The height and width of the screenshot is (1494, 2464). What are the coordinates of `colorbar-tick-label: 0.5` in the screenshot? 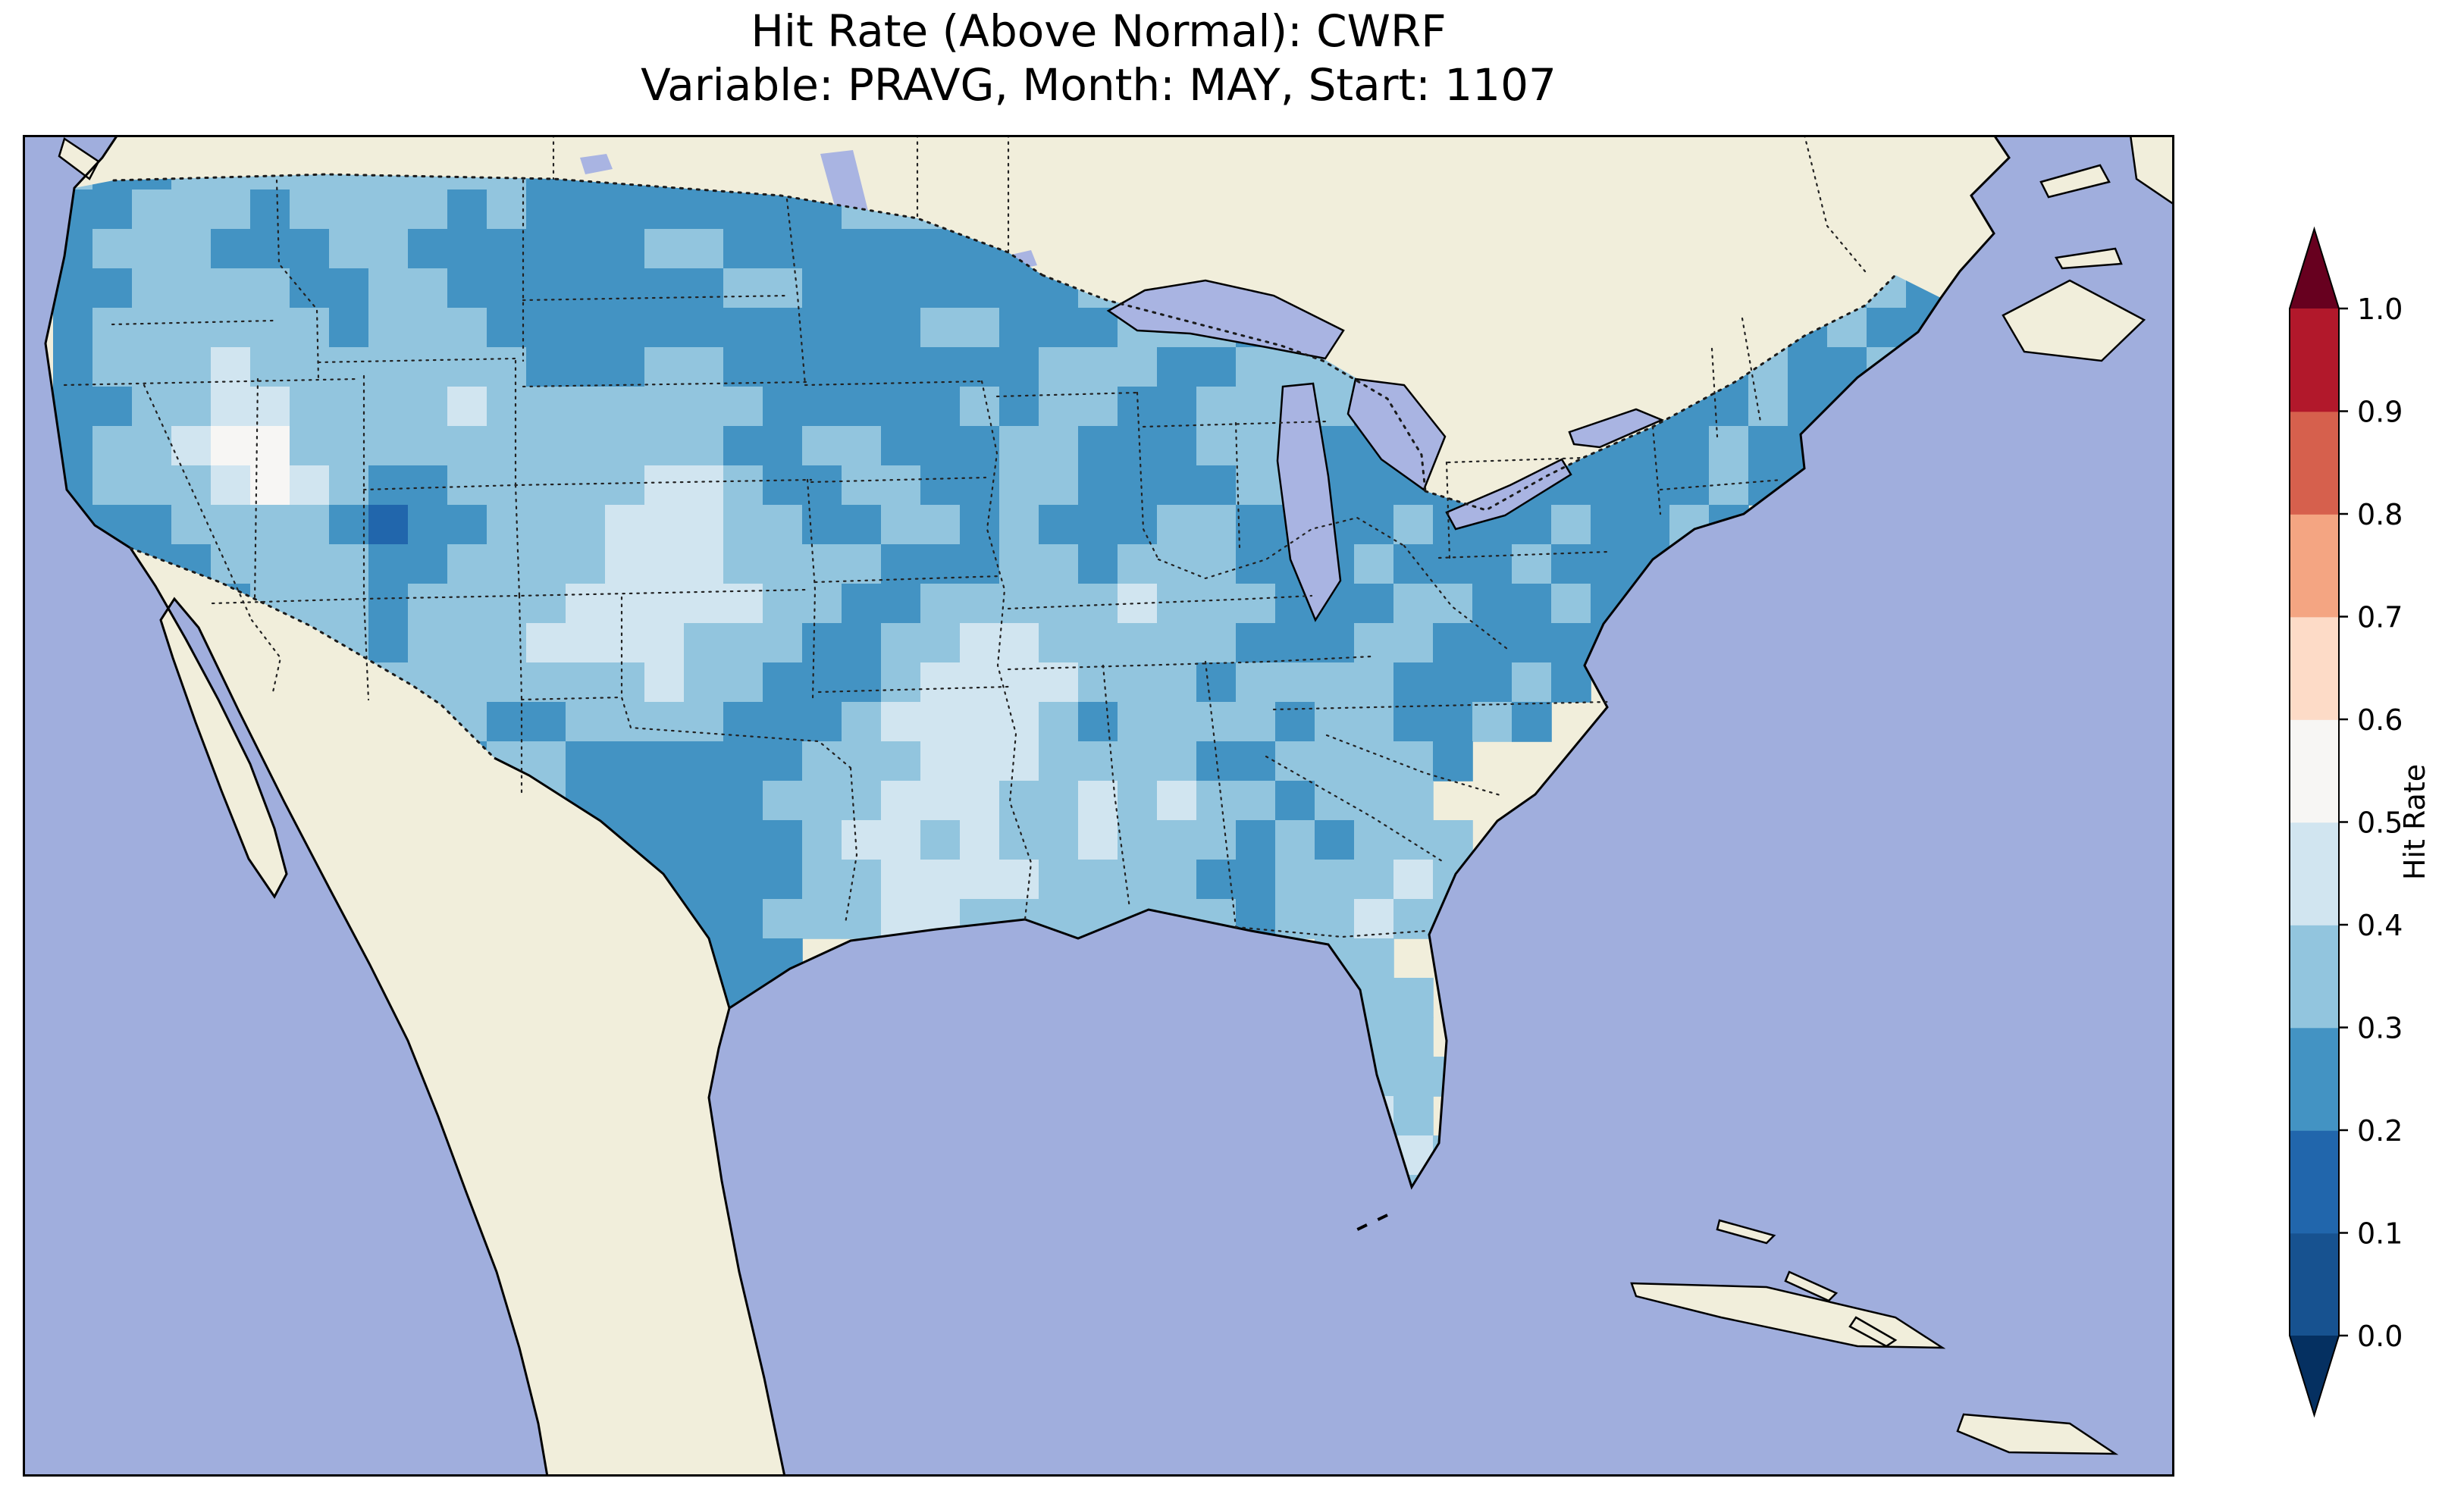 It's located at (2380, 823).